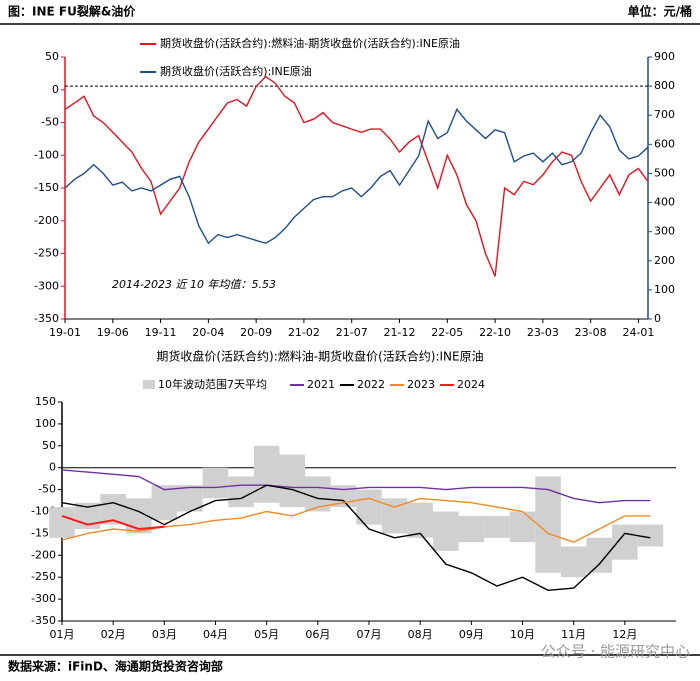 The width and height of the screenshot is (700, 681). What do you see at coordinates (161, 332) in the screenshot?
I see `x-tick-label: 19-11` at bounding box center [161, 332].